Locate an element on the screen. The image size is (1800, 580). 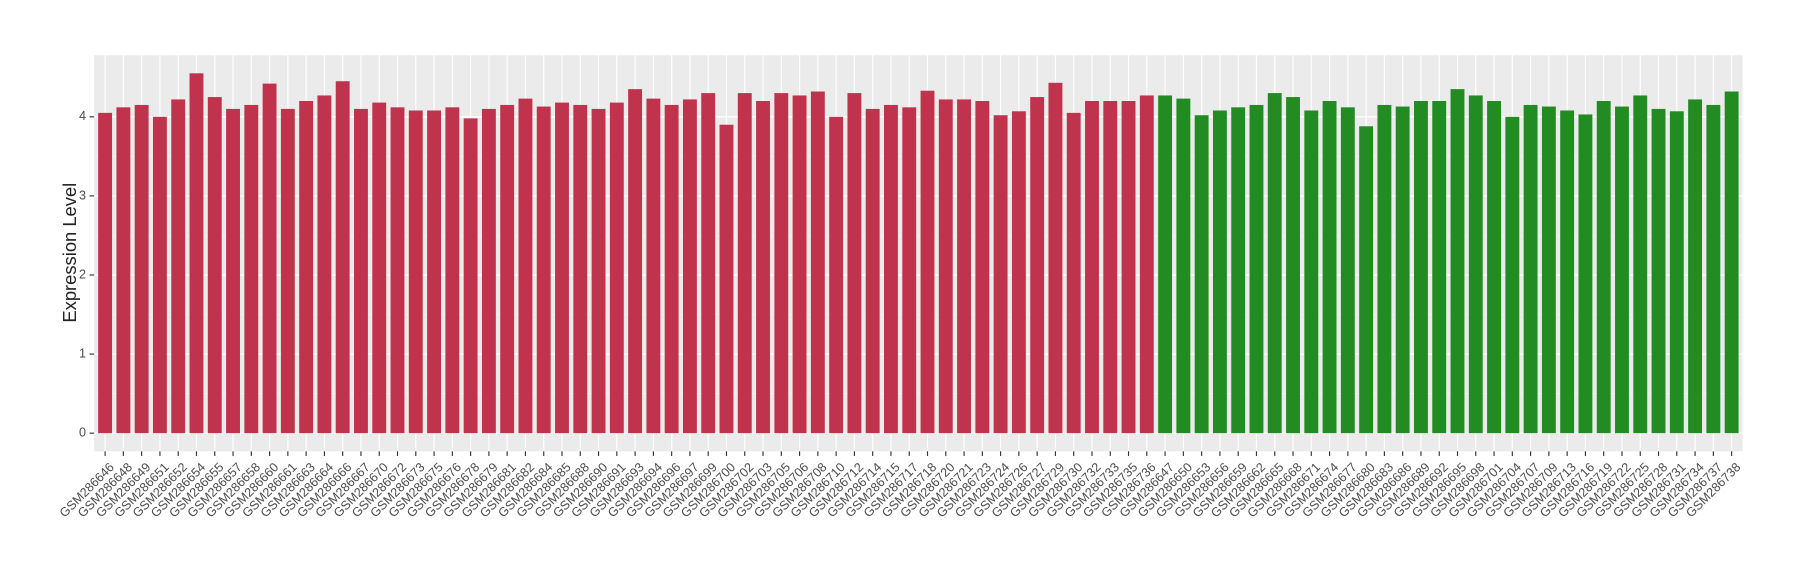
y-axis-title: Expression Level is located at coordinates (69, 253).